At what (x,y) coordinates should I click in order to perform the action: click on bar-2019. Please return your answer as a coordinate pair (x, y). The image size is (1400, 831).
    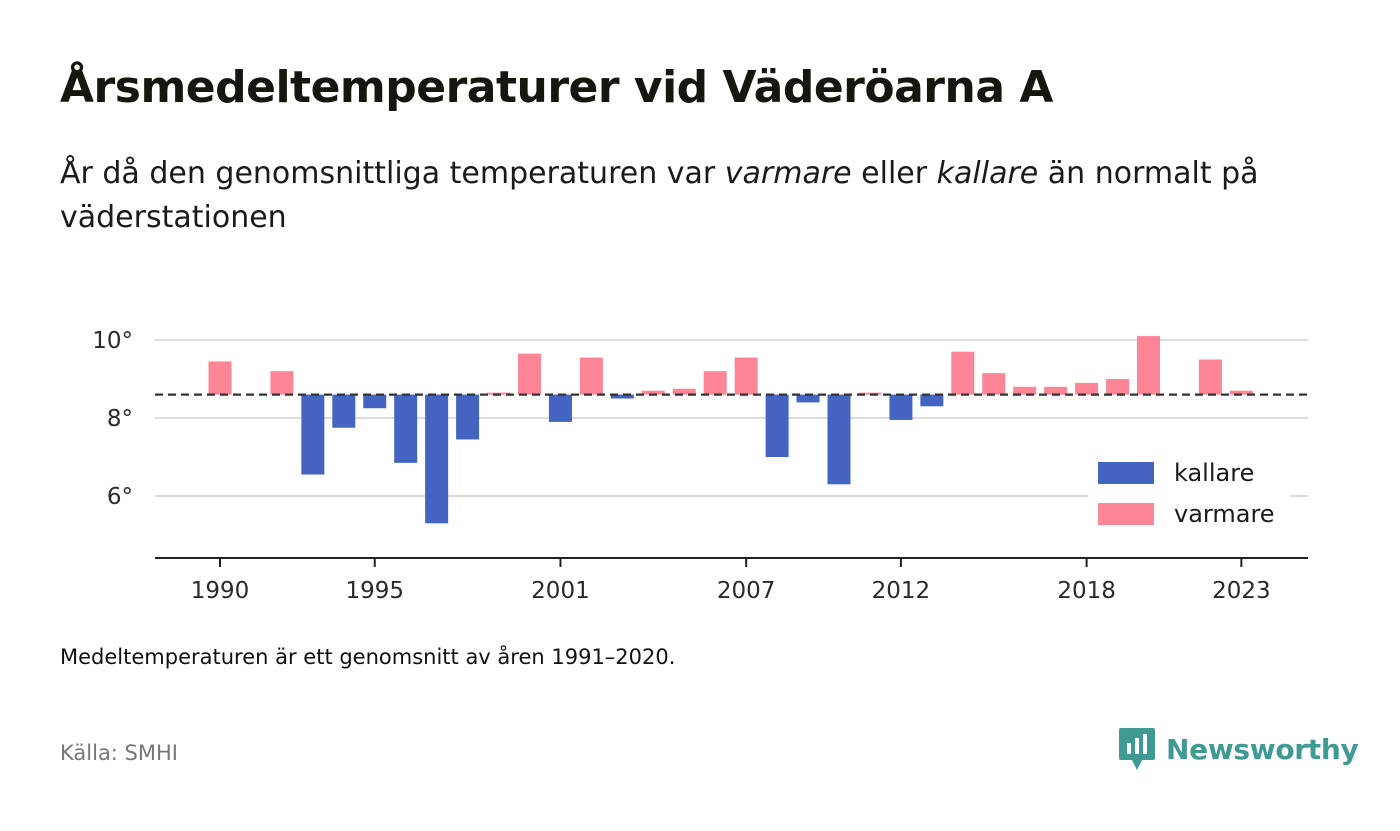
    Looking at the image, I should click on (1118, 387).